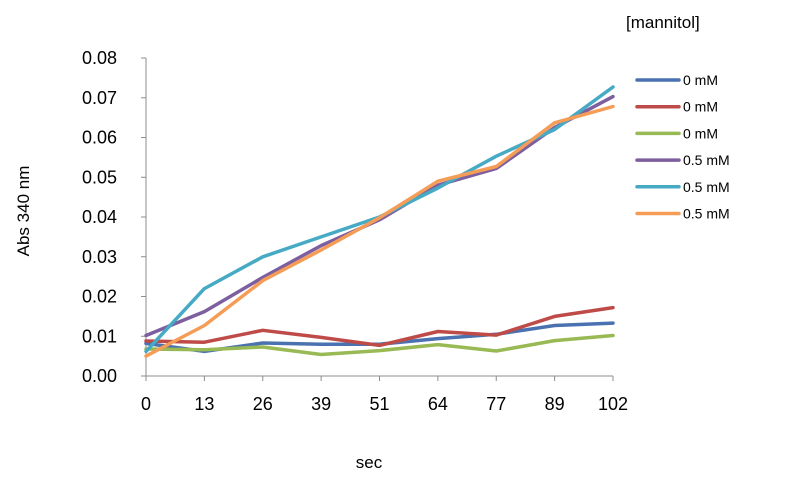 The height and width of the screenshot is (499, 787). Describe the element at coordinates (23, 211) in the screenshot. I see `y-axis-title: Abs 340 nm` at that location.